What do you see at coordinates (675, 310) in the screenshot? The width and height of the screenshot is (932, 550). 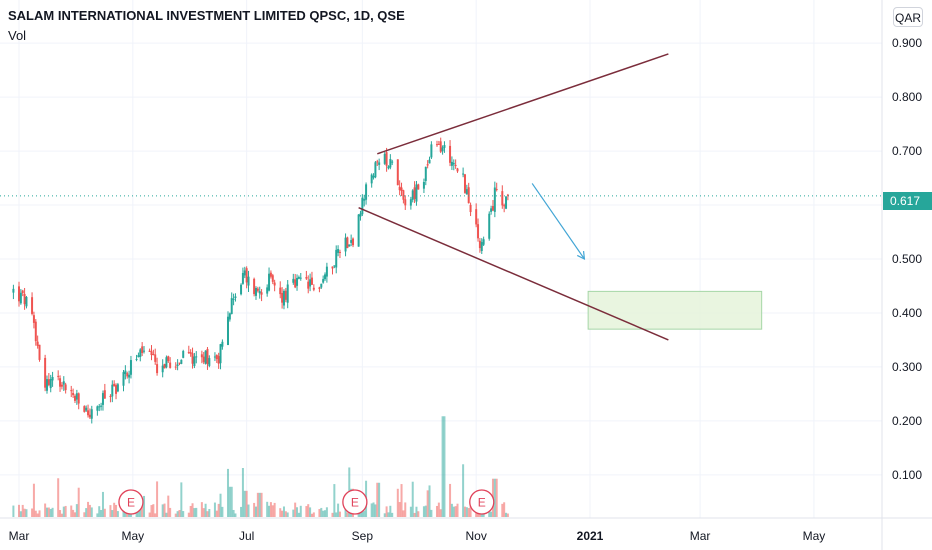 I see `target-zone-box` at bounding box center [675, 310].